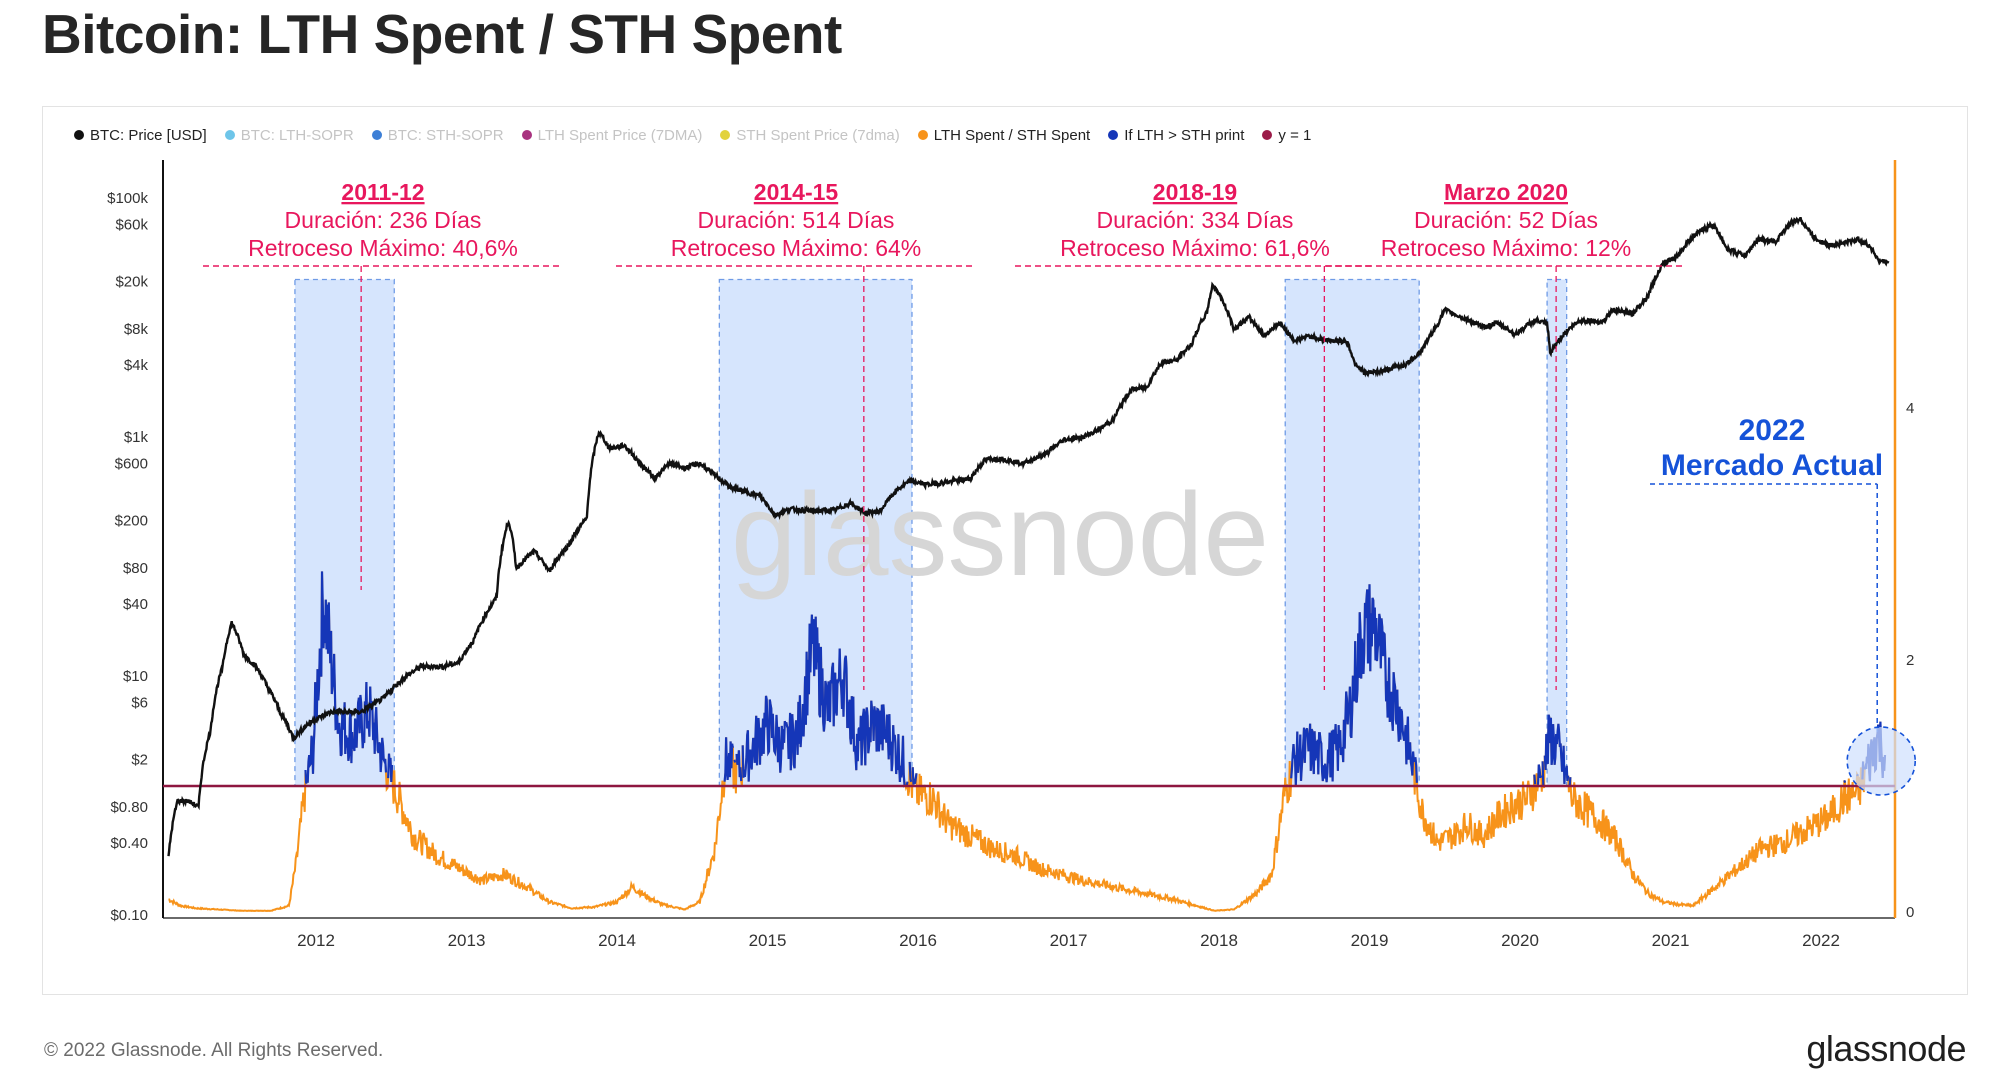 The height and width of the screenshot is (1070, 2000). I want to click on x-tick-label: 2022, so click(1821, 940).